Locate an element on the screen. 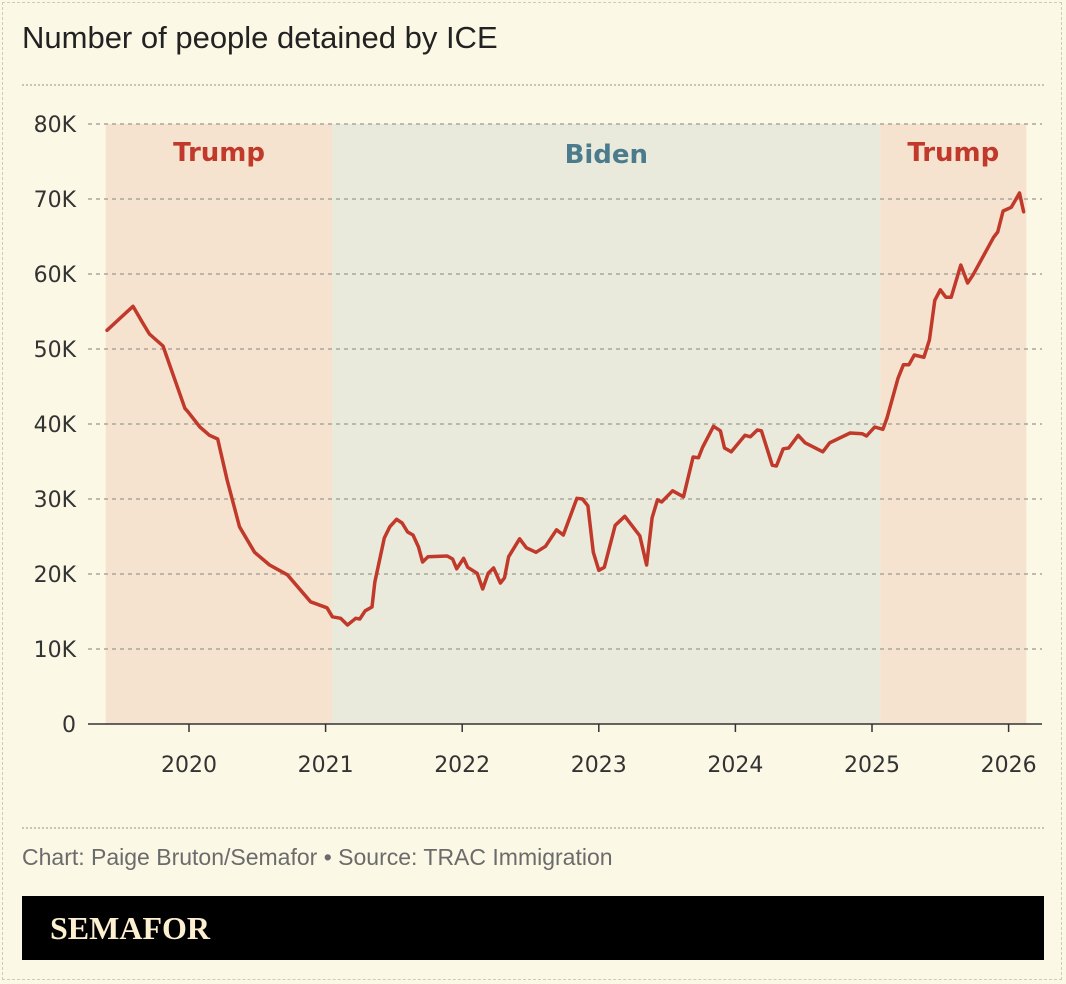  y-tick-label: 50K is located at coordinates (55, 350).